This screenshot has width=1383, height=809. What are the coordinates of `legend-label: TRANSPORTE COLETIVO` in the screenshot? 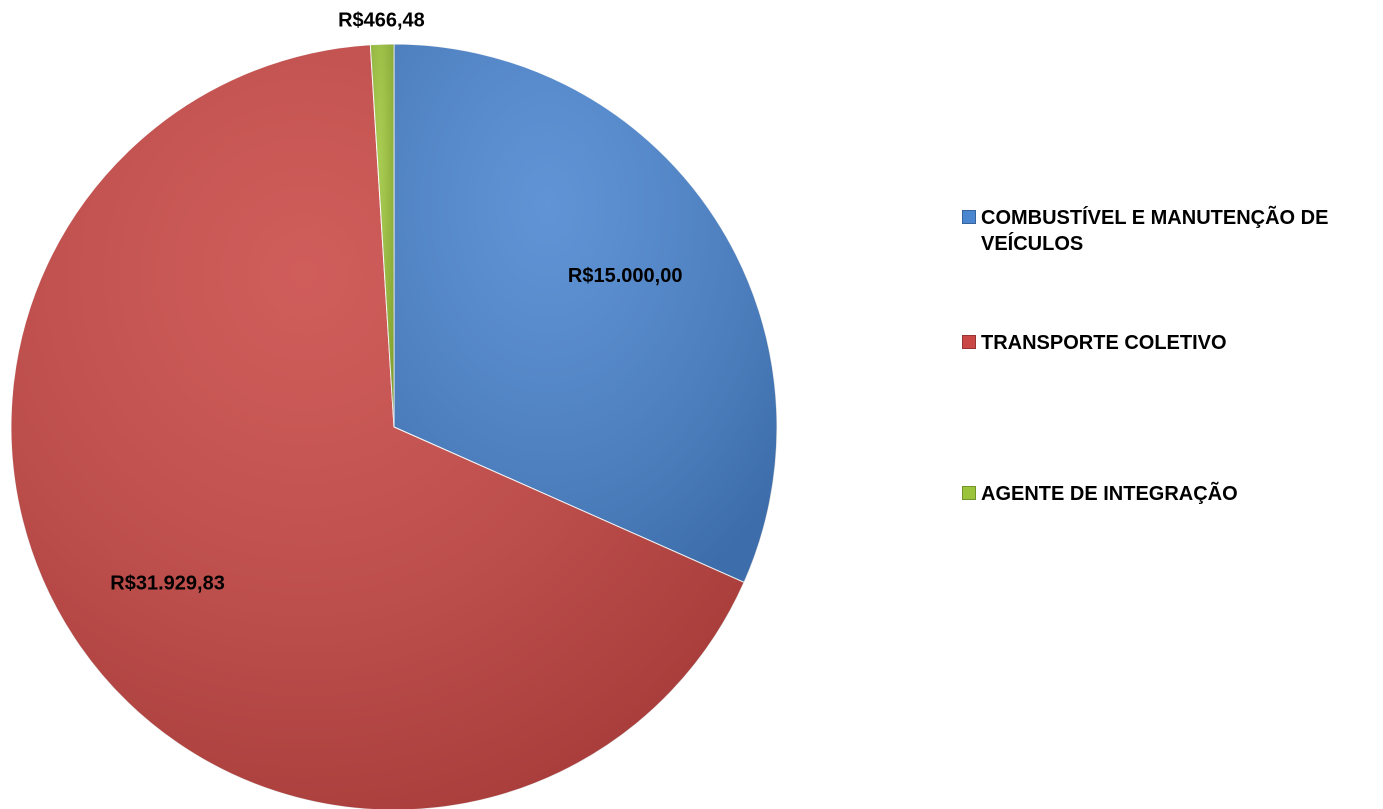 It's located at (1104, 343).